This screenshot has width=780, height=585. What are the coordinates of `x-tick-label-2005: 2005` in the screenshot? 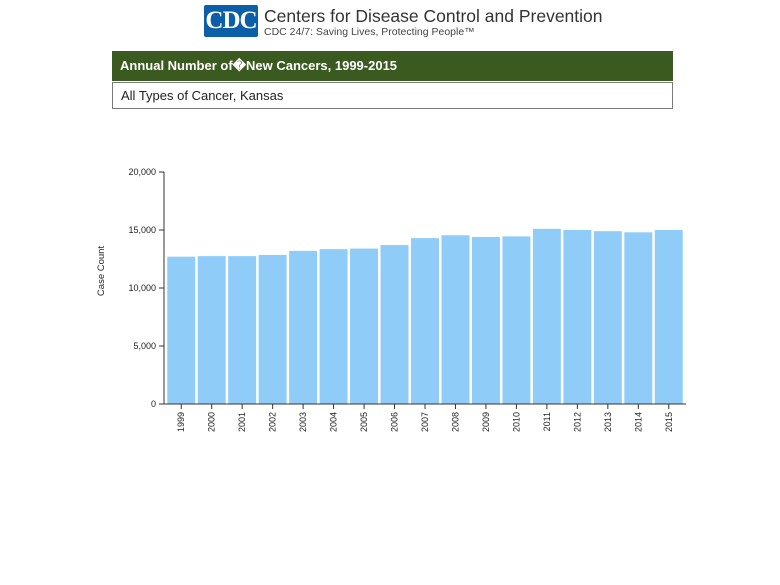 It's located at (364, 422).